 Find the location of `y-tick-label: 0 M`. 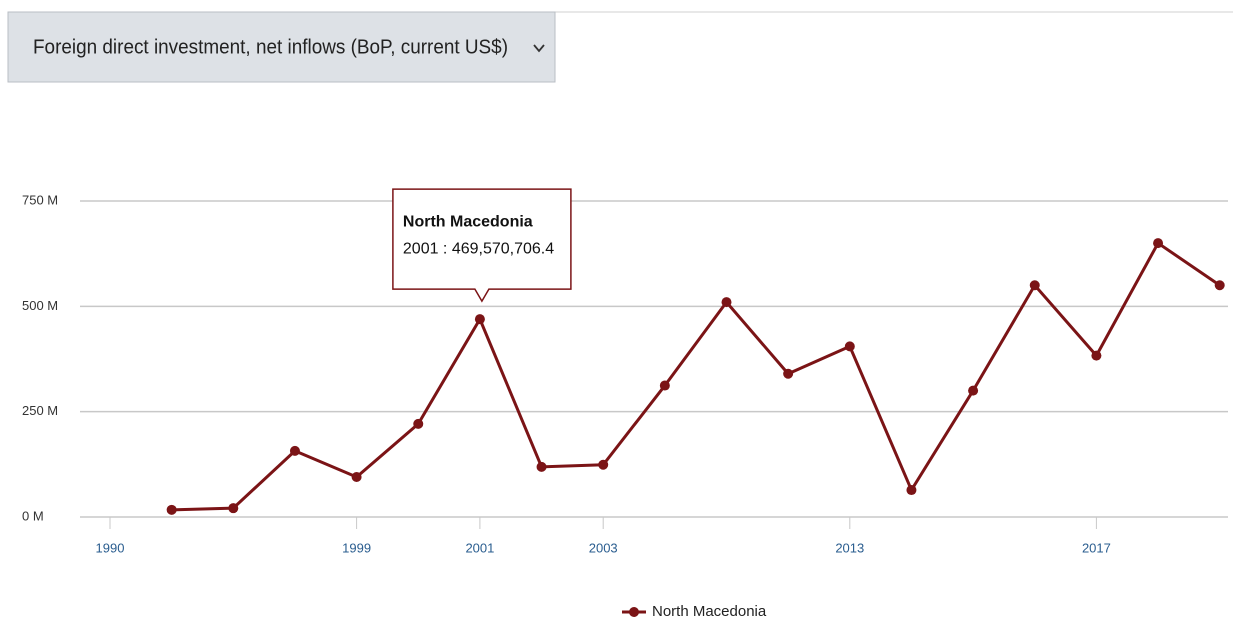

y-tick-label: 0 M is located at coordinates (33, 515).